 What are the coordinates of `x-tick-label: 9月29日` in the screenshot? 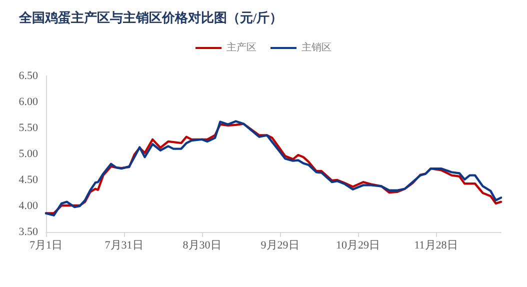 It's located at (280, 246).